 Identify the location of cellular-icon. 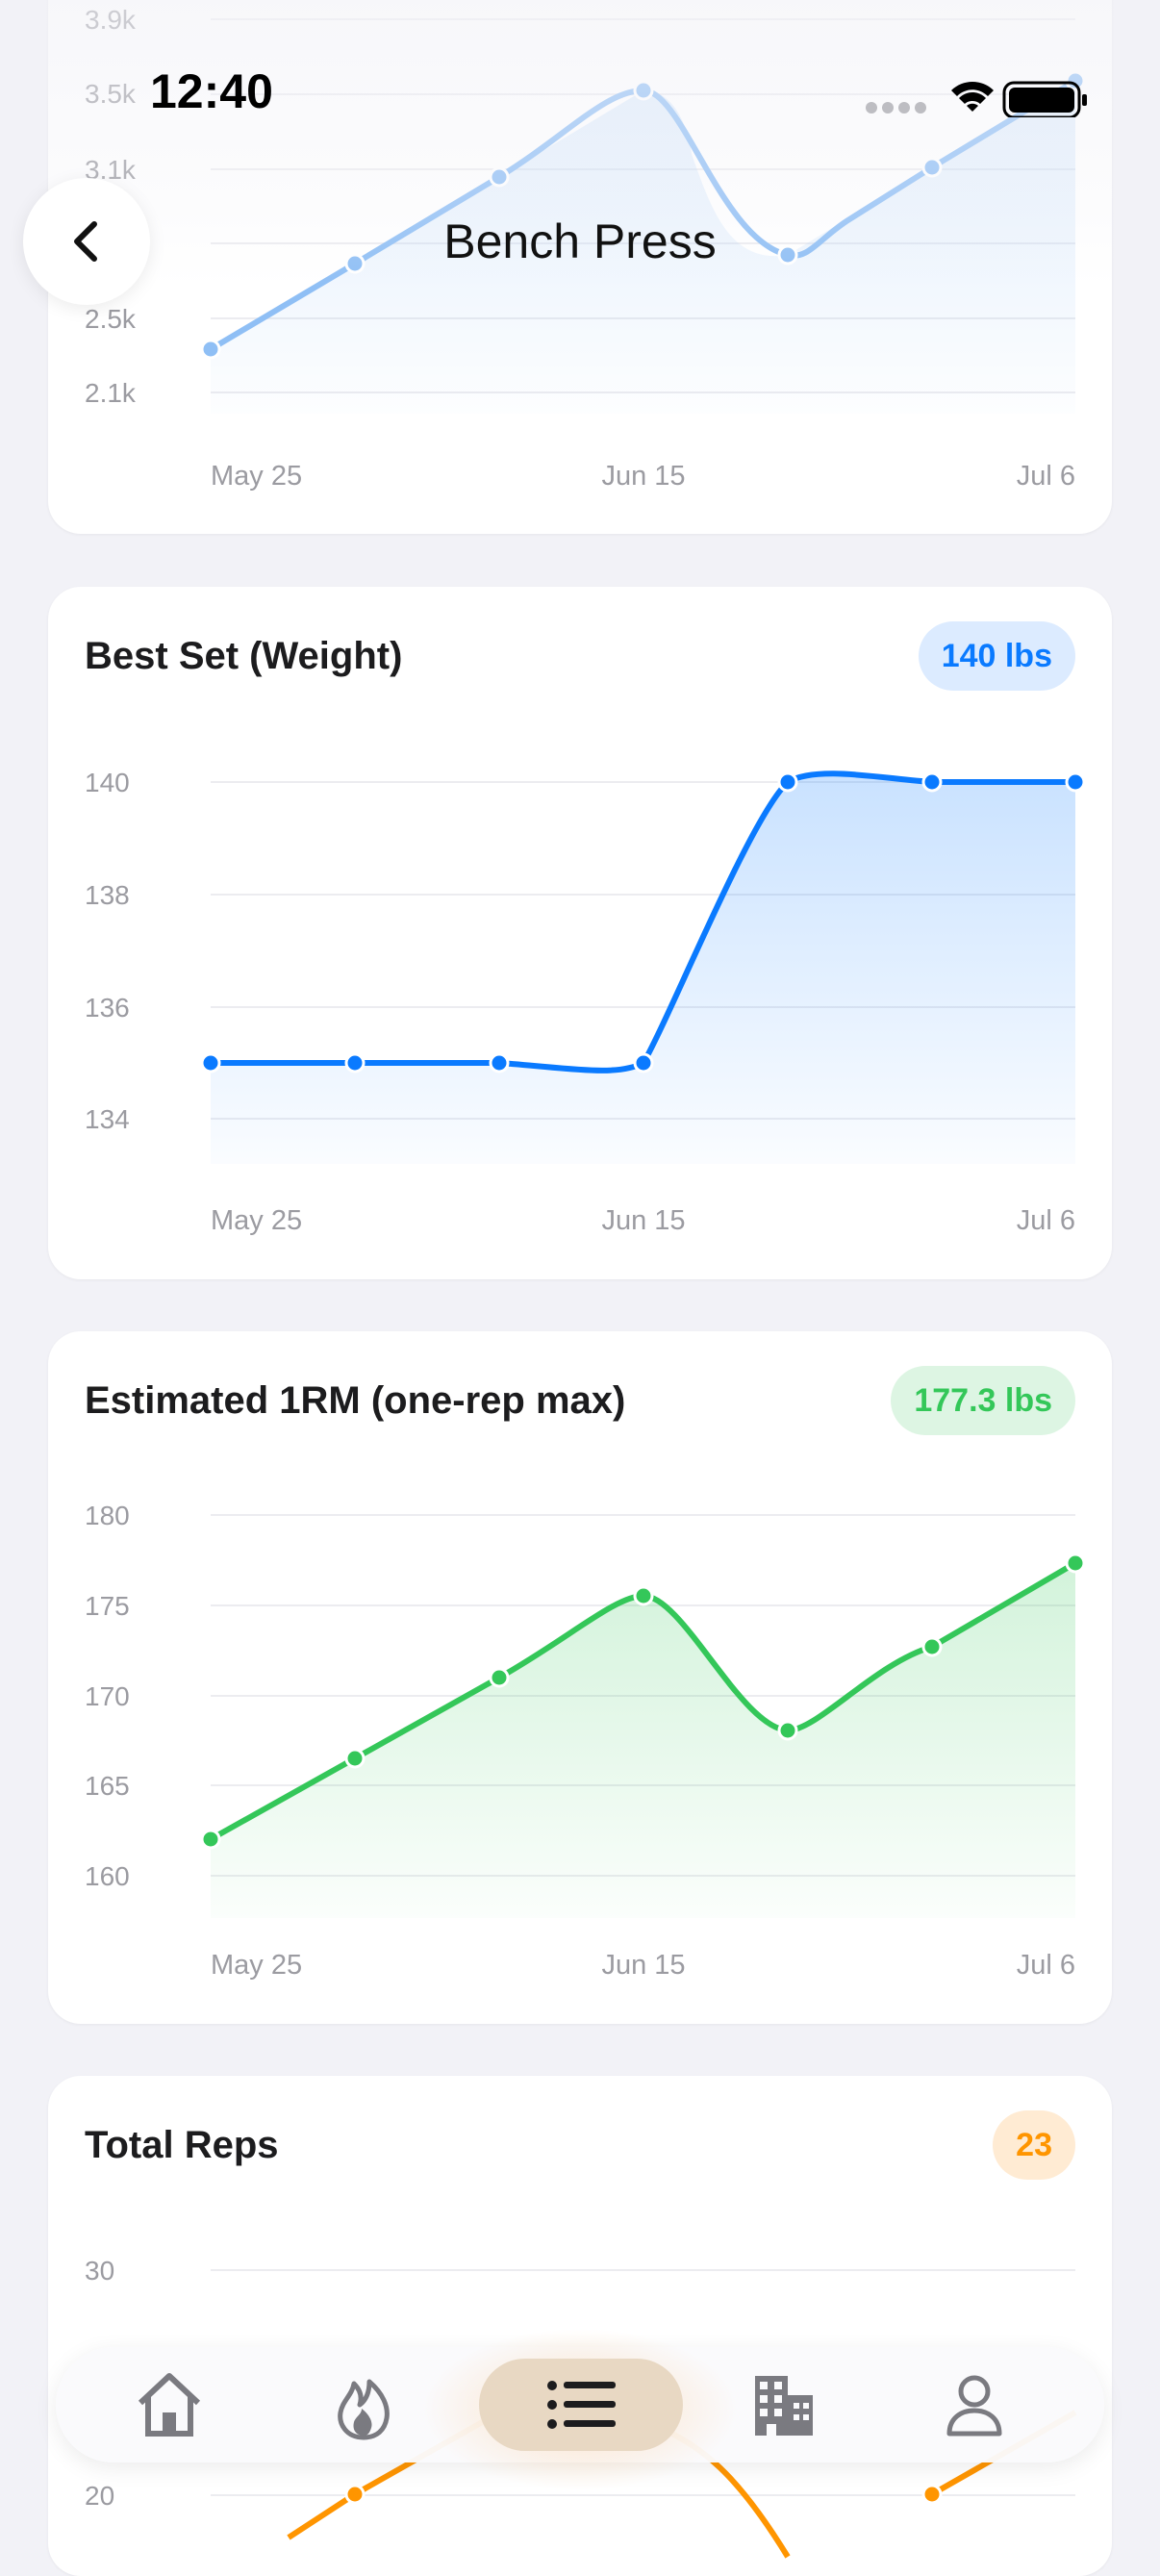
(896, 108).